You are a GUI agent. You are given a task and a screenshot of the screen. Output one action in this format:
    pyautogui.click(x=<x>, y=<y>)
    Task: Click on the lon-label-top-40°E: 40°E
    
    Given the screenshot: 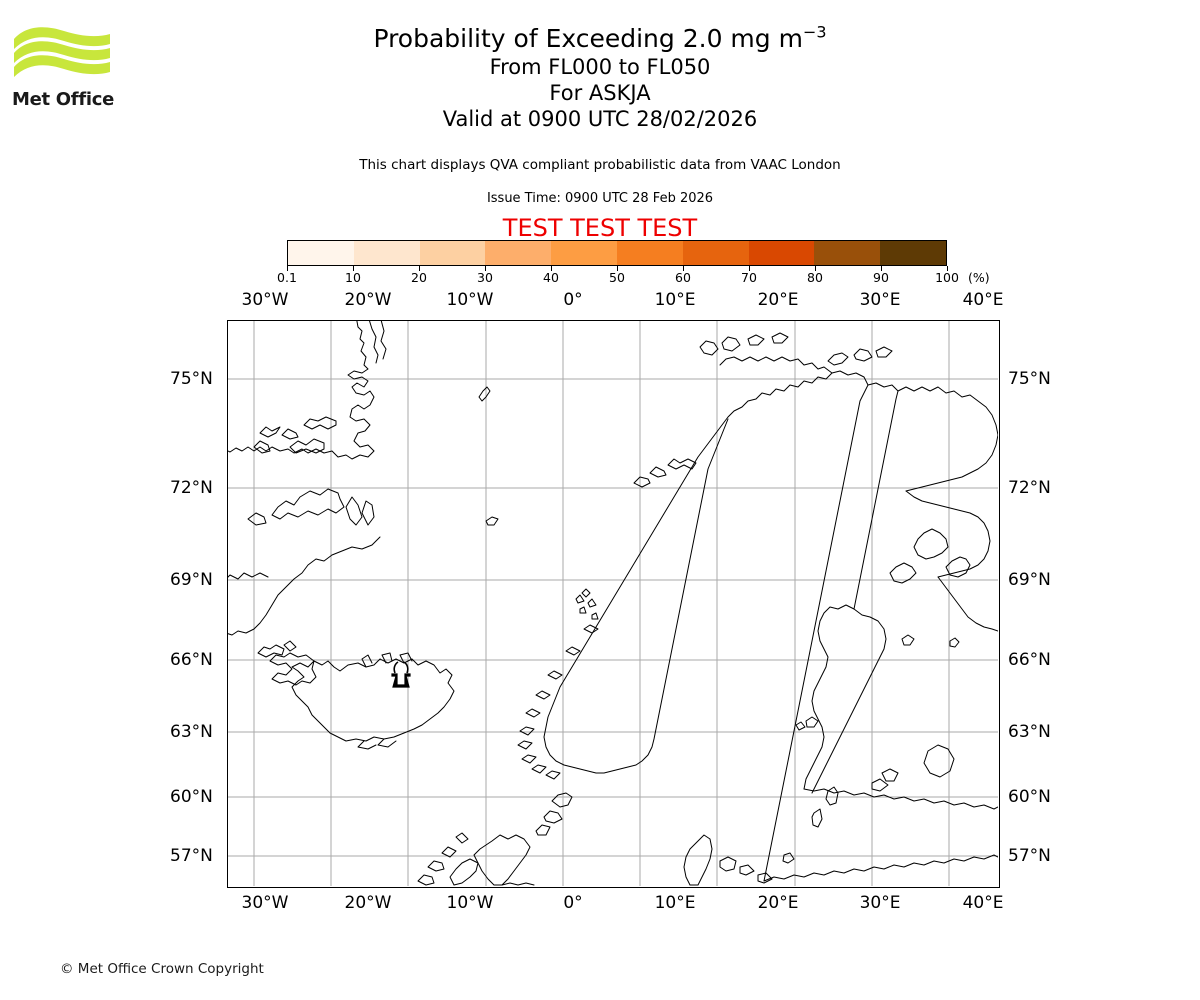 What is the action you would take?
    pyautogui.click(x=983, y=300)
    